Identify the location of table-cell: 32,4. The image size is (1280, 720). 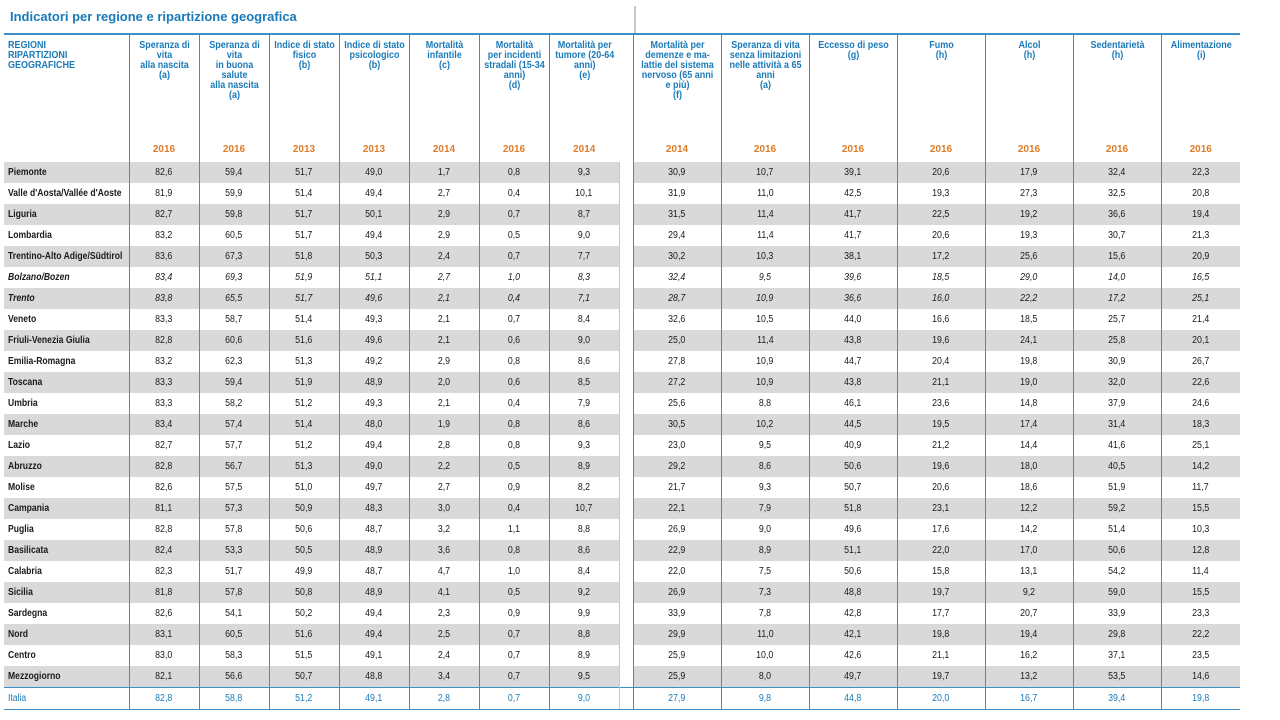
(676, 277).